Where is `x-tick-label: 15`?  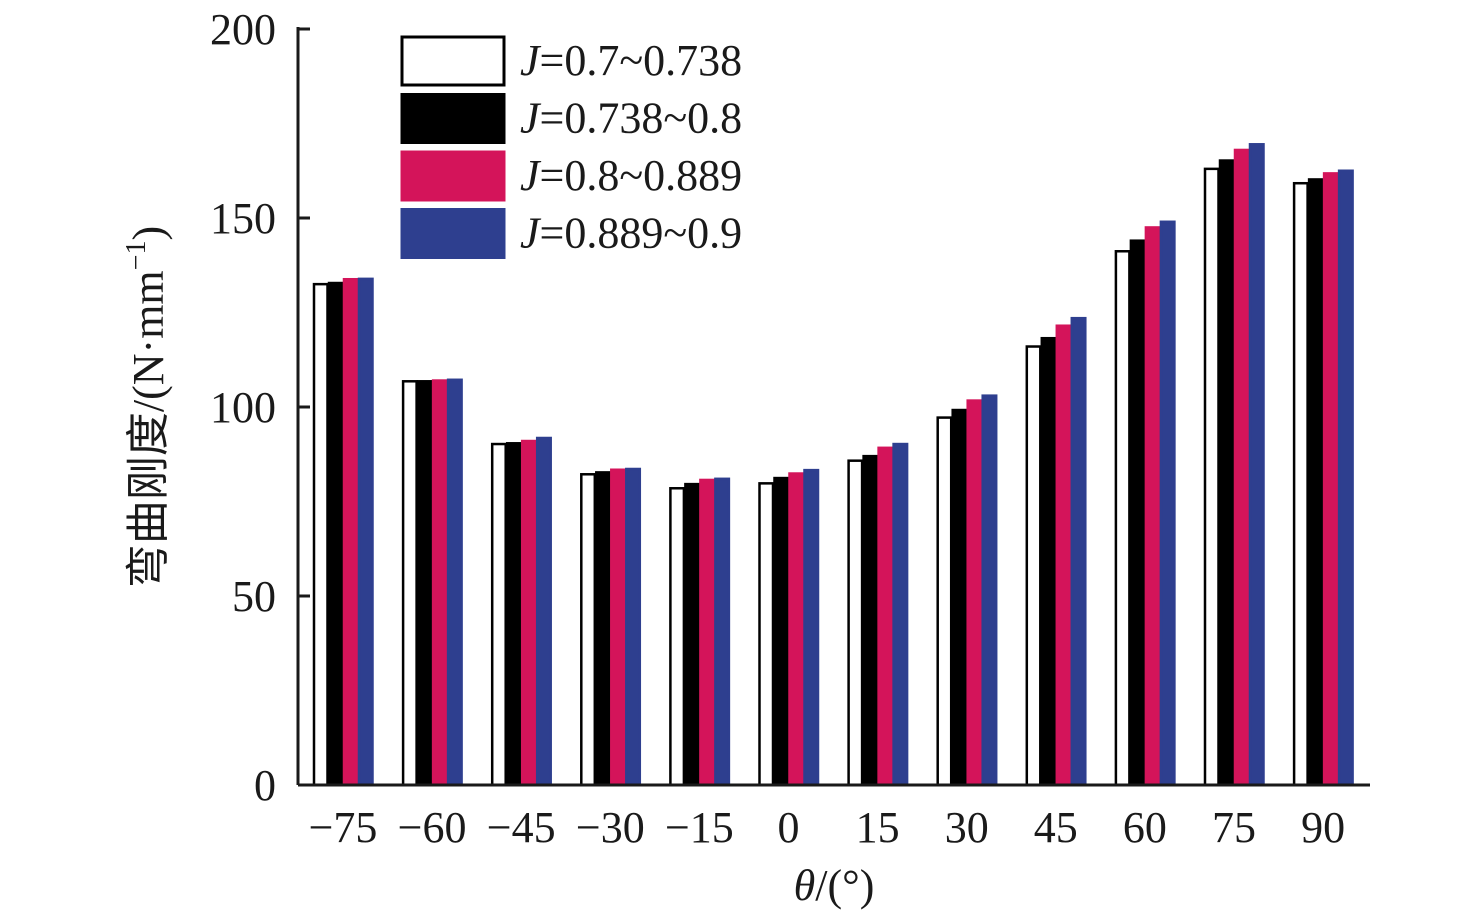
x-tick-label: 15 is located at coordinates (878, 827).